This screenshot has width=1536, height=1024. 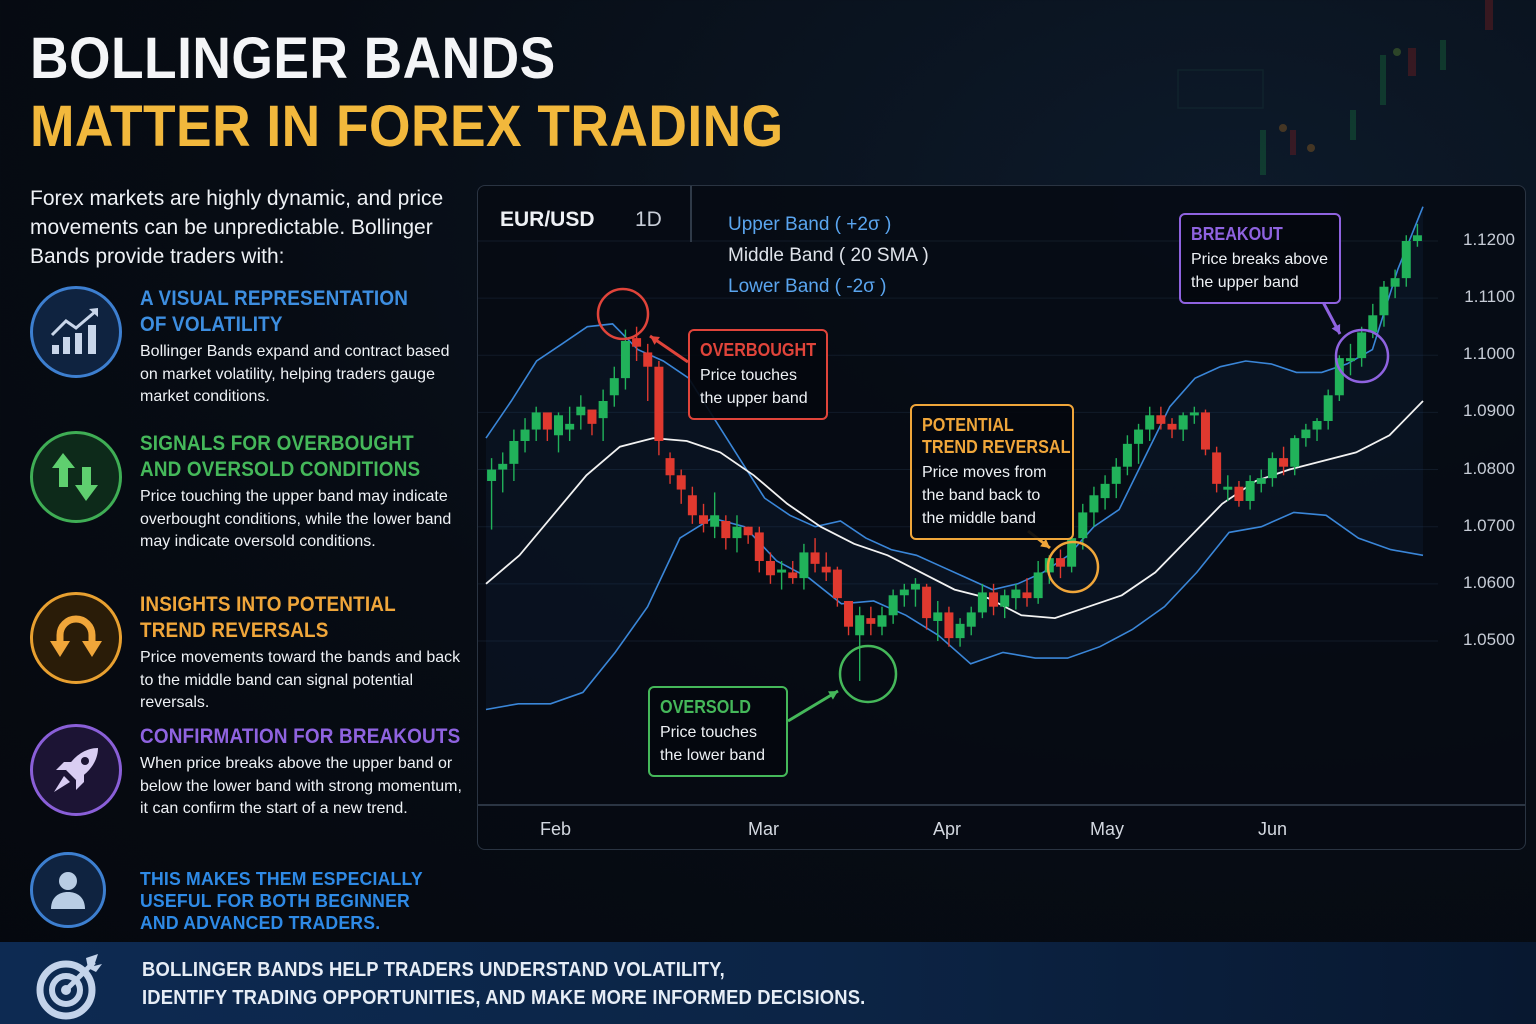 What do you see at coordinates (1273, 829) in the screenshot?
I see `x-tick-label: Jun` at bounding box center [1273, 829].